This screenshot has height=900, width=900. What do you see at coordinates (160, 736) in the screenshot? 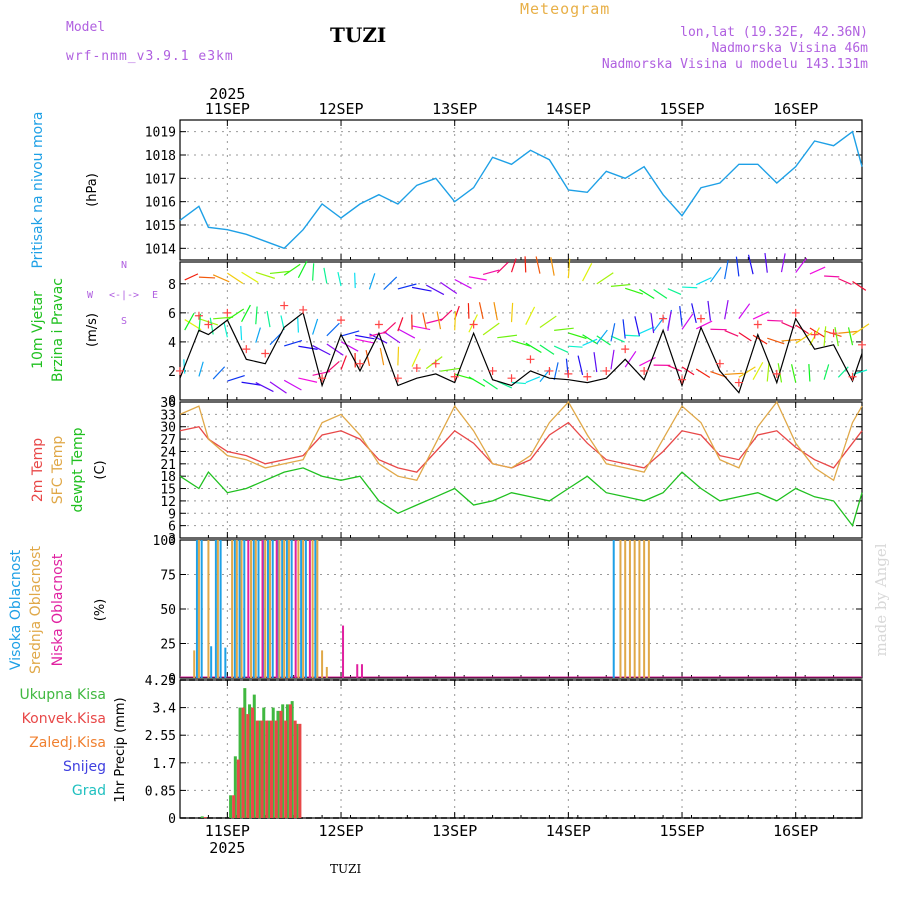
I see `precip-ytick-label: 2.55` at bounding box center [160, 736].